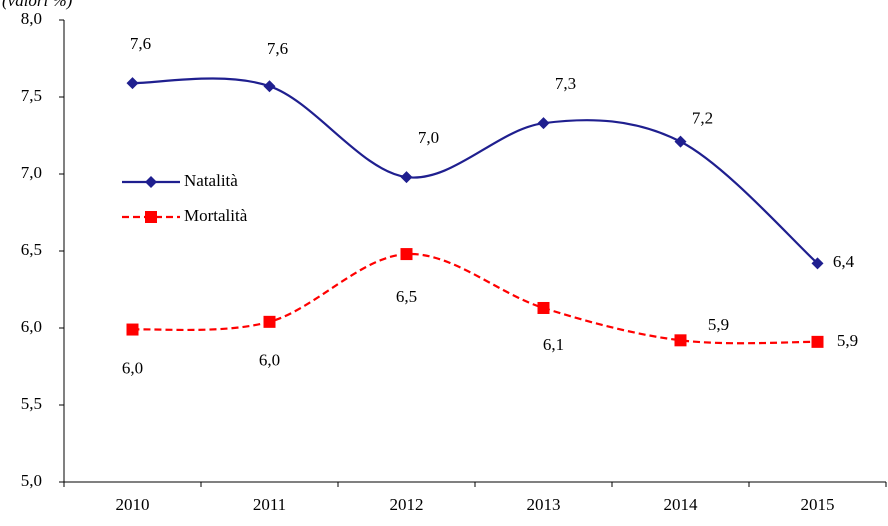 The height and width of the screenshot is (526, 888). I want to click on x-tick-label: 2011, so click(269, 504).